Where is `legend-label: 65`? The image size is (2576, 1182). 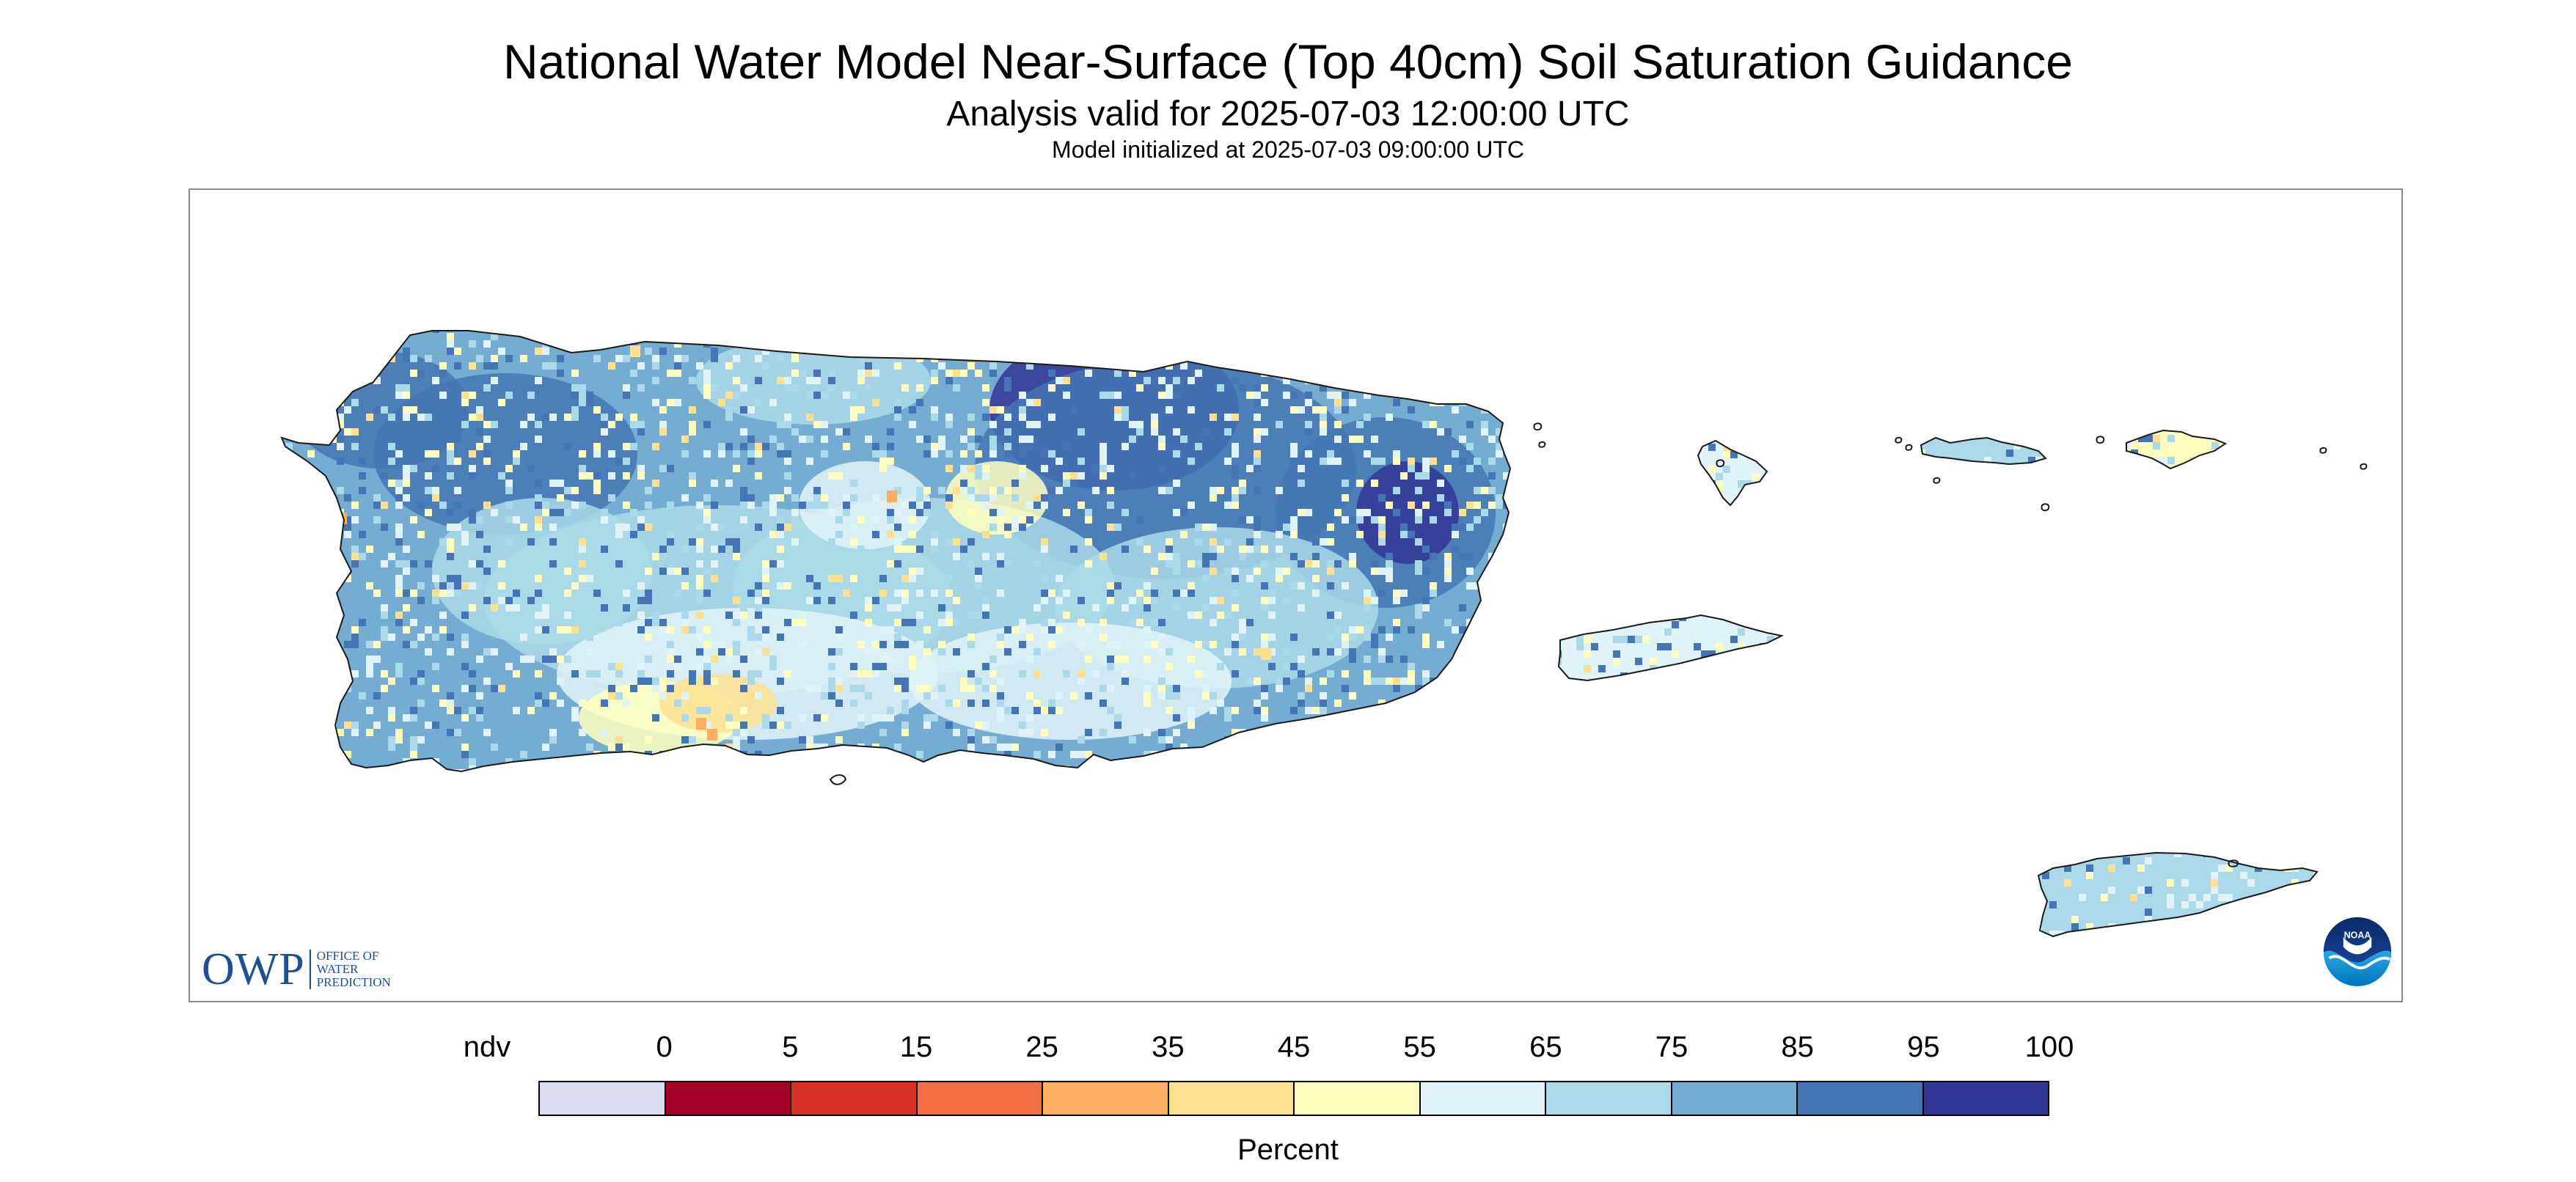
legend-label: 65 is located at coordinates (1545, 1047).